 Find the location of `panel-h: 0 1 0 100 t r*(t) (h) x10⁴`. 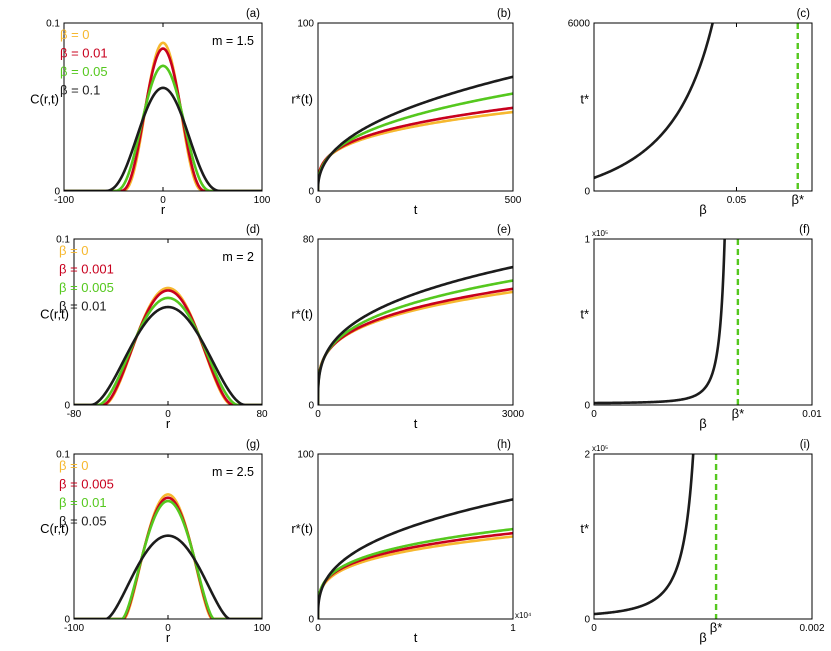

panel-h: 0 1 0 100 t r*(t) (h) x10⁴ is located at coordinates (411, 542).